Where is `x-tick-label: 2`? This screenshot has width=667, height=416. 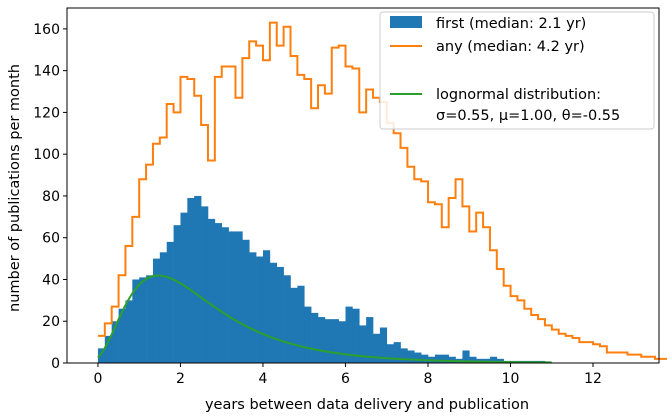
x-tick-label: 2 is located at coordinates (180, 379).